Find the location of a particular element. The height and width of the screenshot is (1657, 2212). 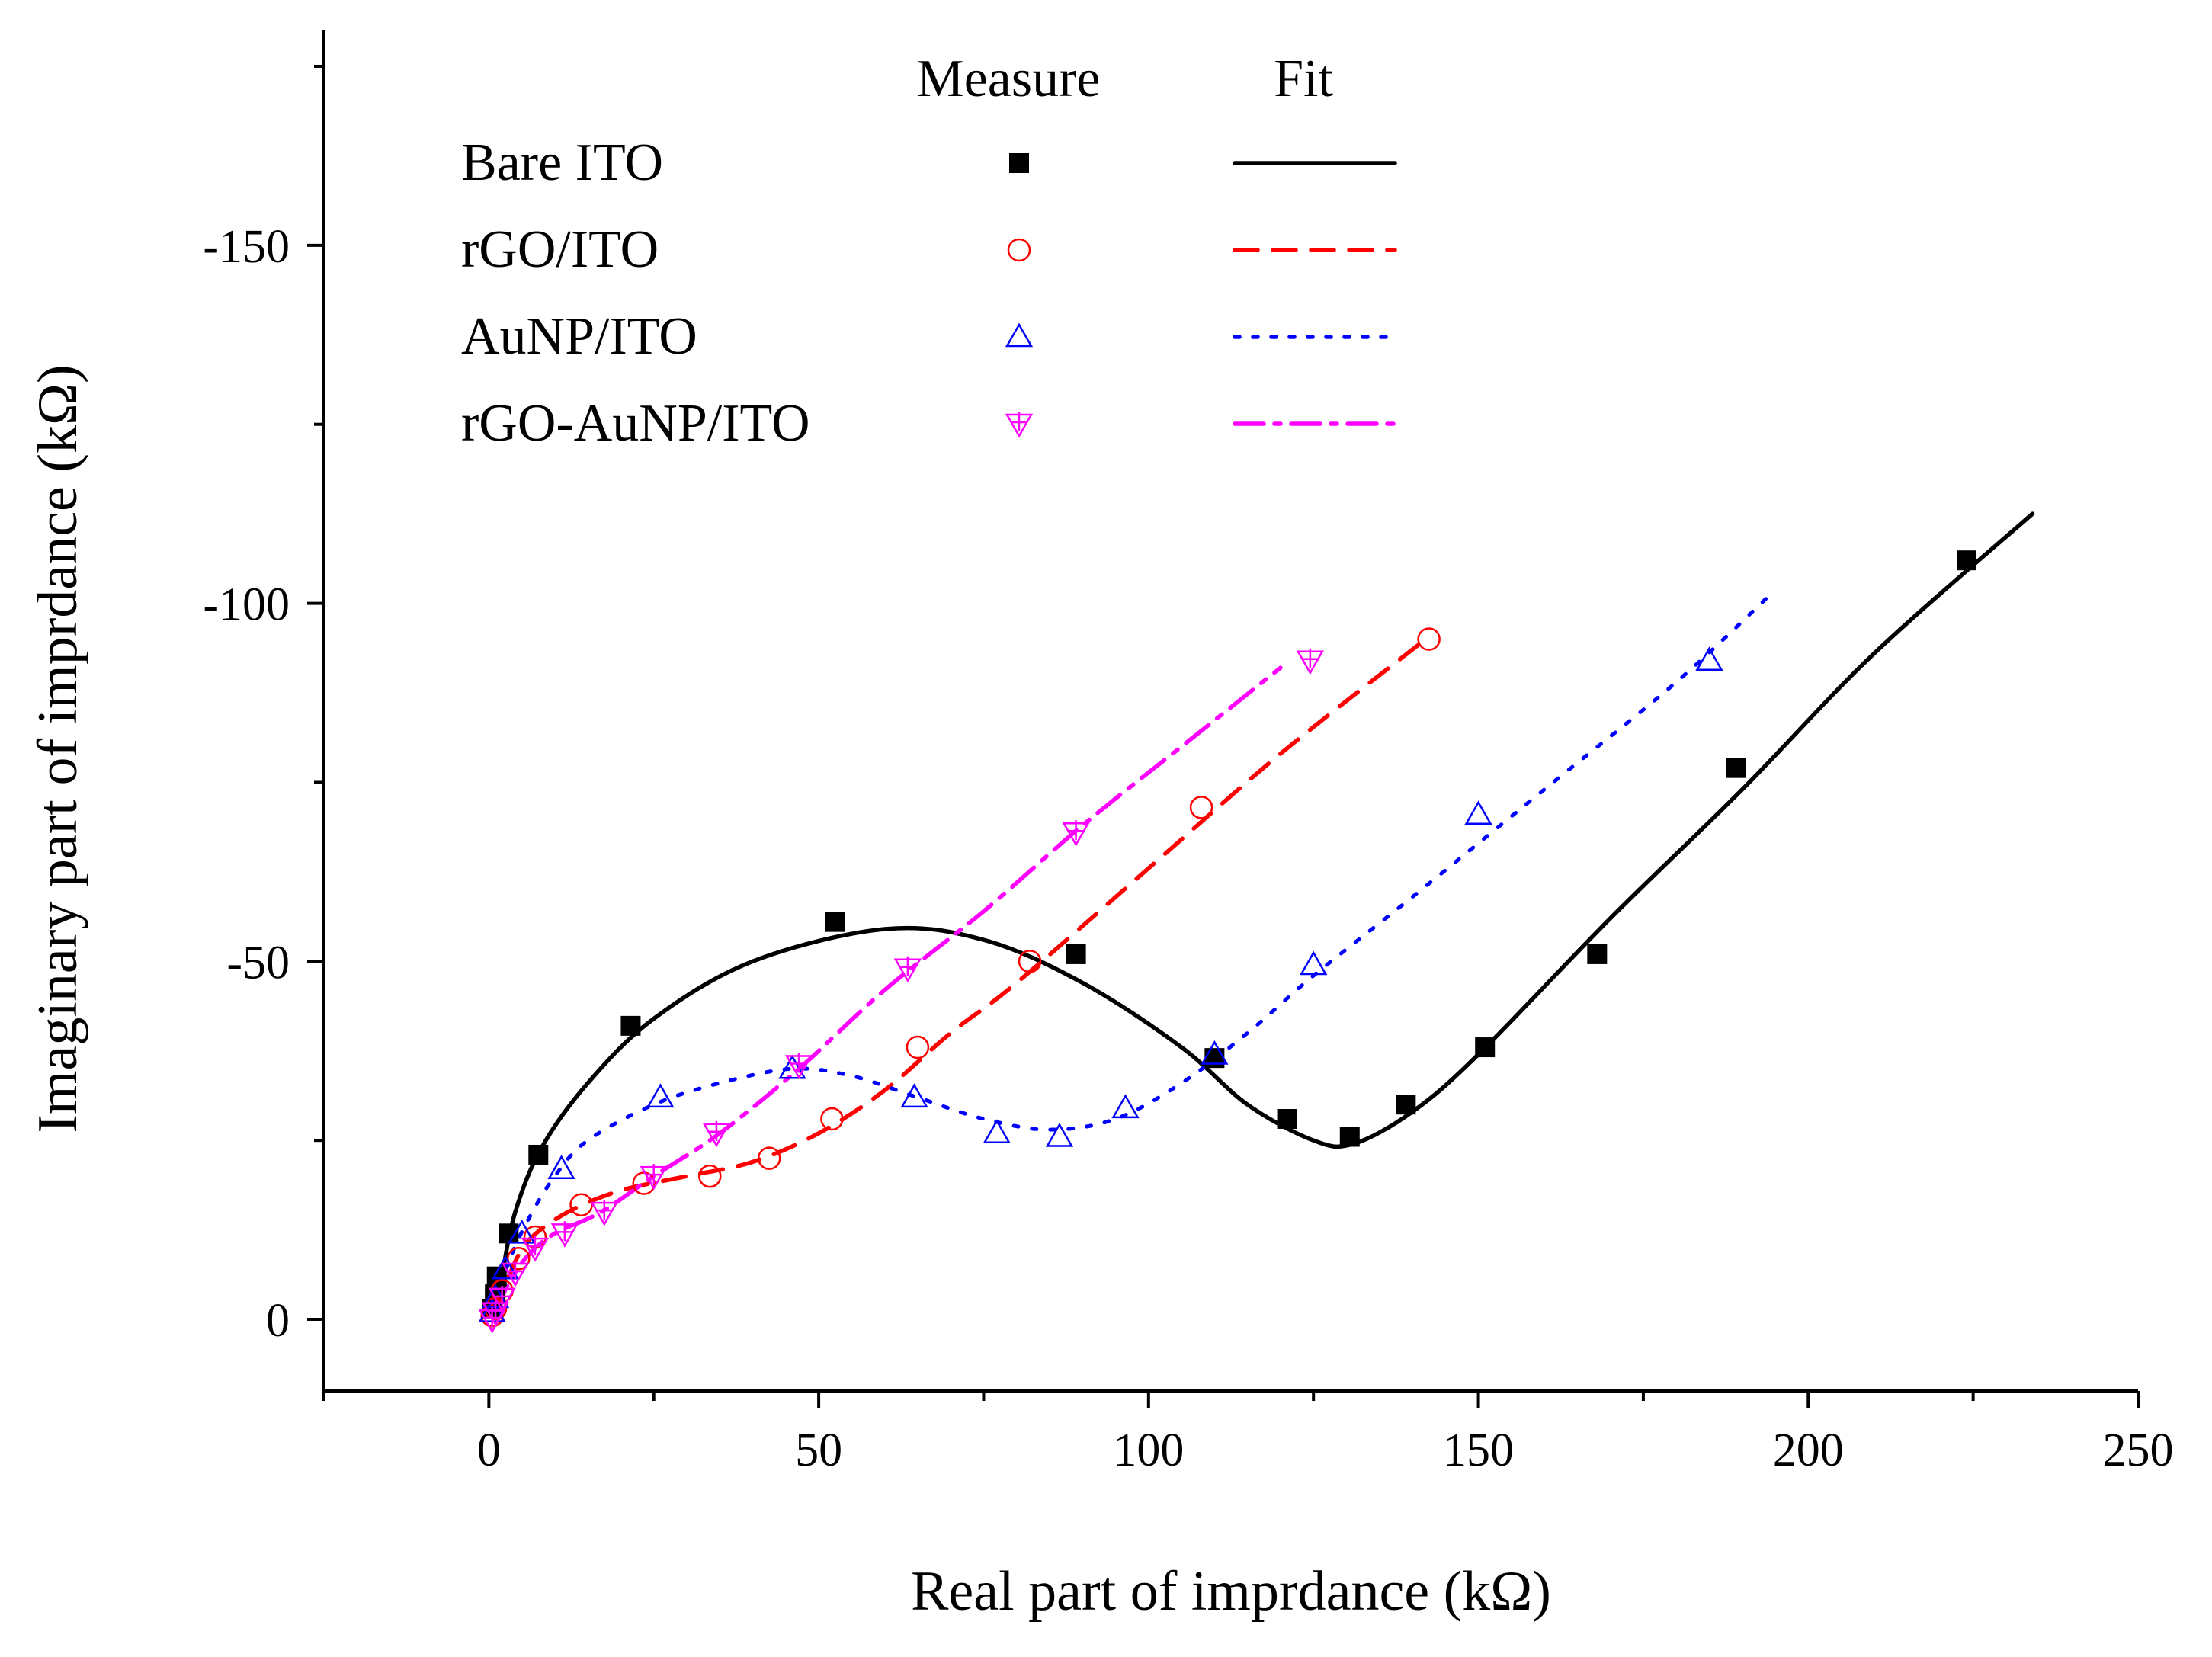

y-tick-label: -100 is located at coordinates (246, 605).